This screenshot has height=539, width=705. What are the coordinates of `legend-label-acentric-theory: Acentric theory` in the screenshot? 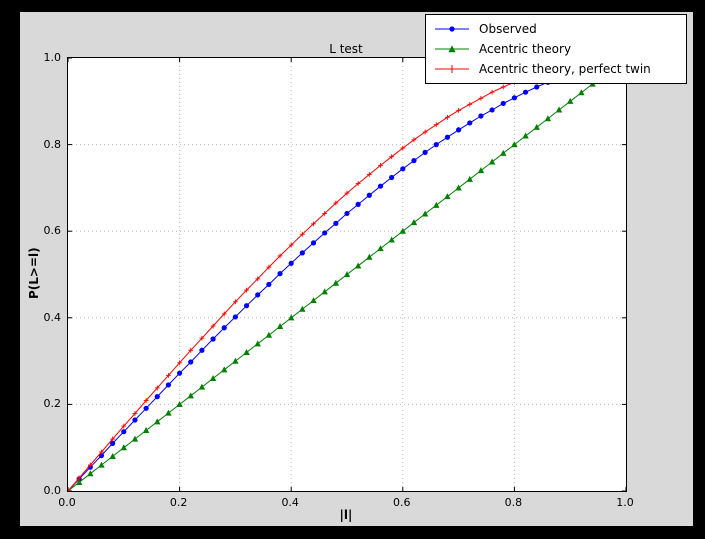 It's located at (525, 49).